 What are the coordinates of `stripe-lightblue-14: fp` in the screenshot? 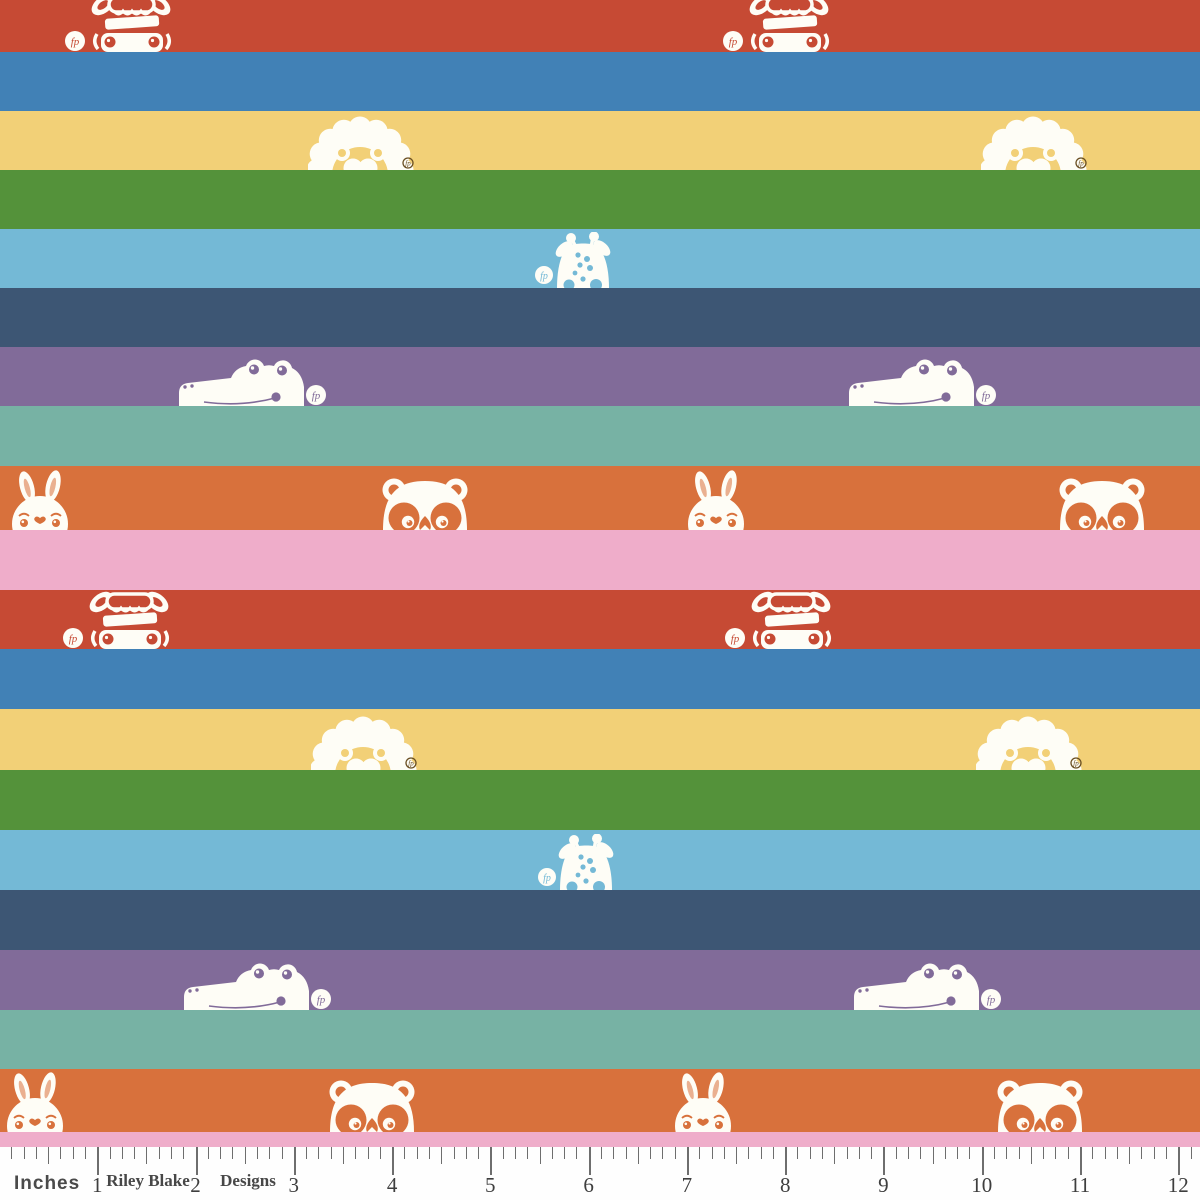 It's located at (600, 860).